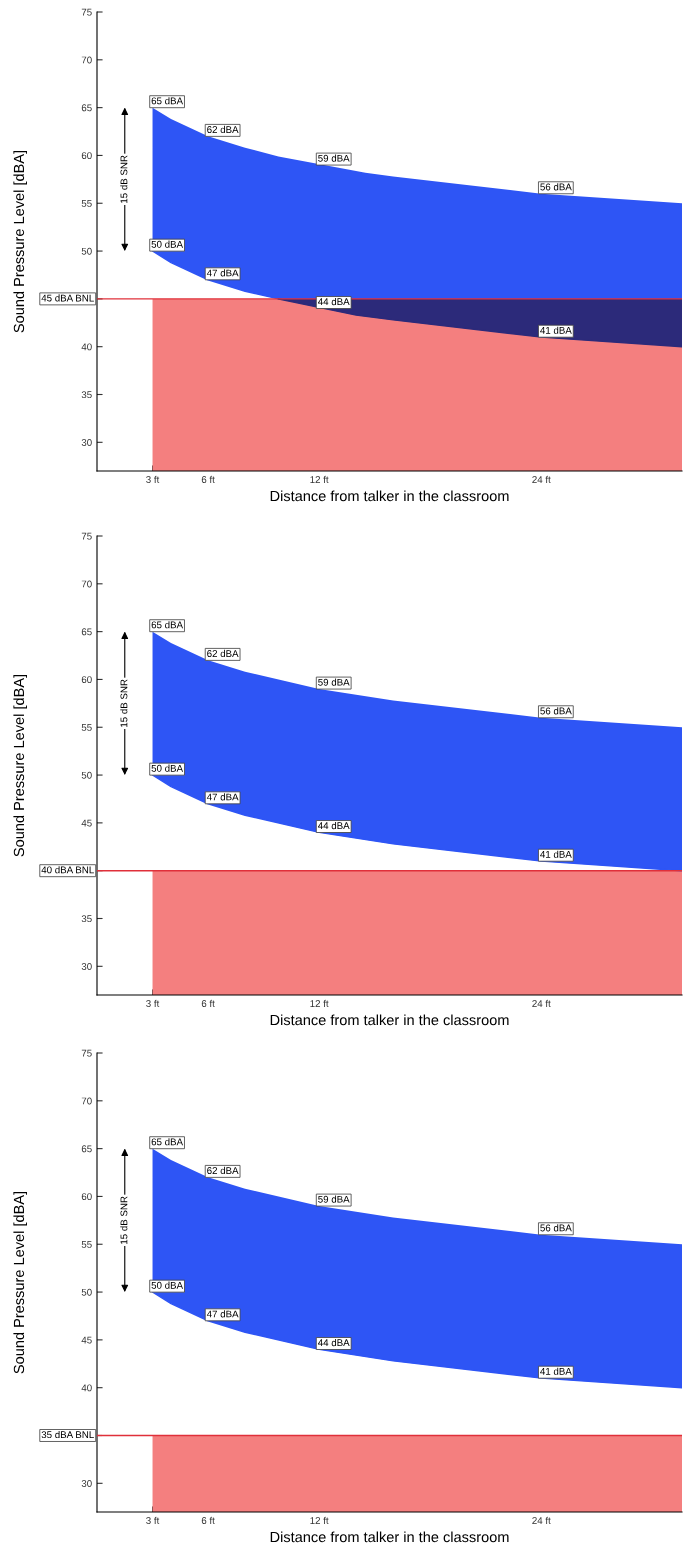 Image resolution: width=688 pixels, height=1558 pixels. Describe the element at coordinates (67, 298) in the screenshot. I see `ref-line-label: 45 dBA BNL` at that location.